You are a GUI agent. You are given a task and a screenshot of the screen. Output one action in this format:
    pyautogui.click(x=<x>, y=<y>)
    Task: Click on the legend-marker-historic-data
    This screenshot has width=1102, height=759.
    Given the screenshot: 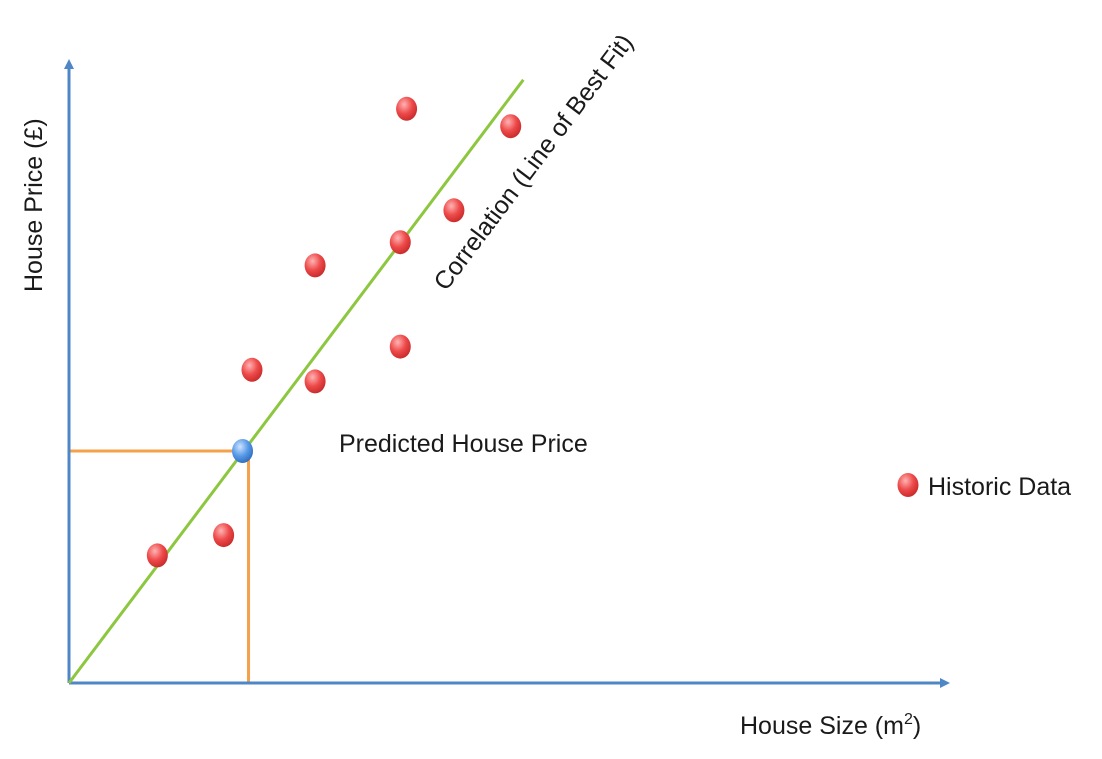 What is the action you would take?
    pyautogui.click(x=908, y=485)
    